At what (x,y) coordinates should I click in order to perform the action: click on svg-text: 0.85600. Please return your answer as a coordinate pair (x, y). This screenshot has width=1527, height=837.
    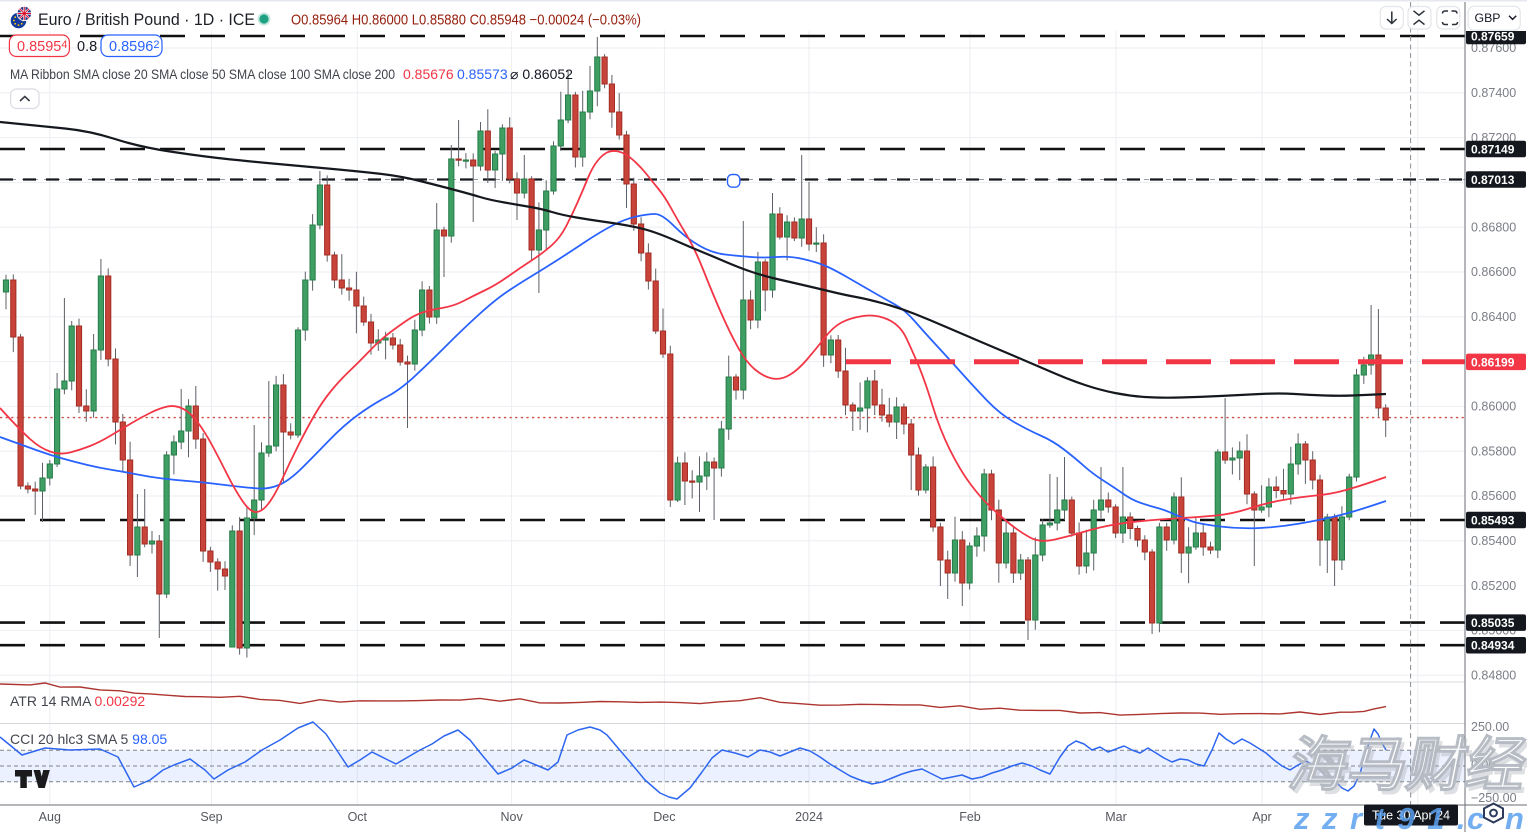
    Looking at the image, I should click on (1493, 496).